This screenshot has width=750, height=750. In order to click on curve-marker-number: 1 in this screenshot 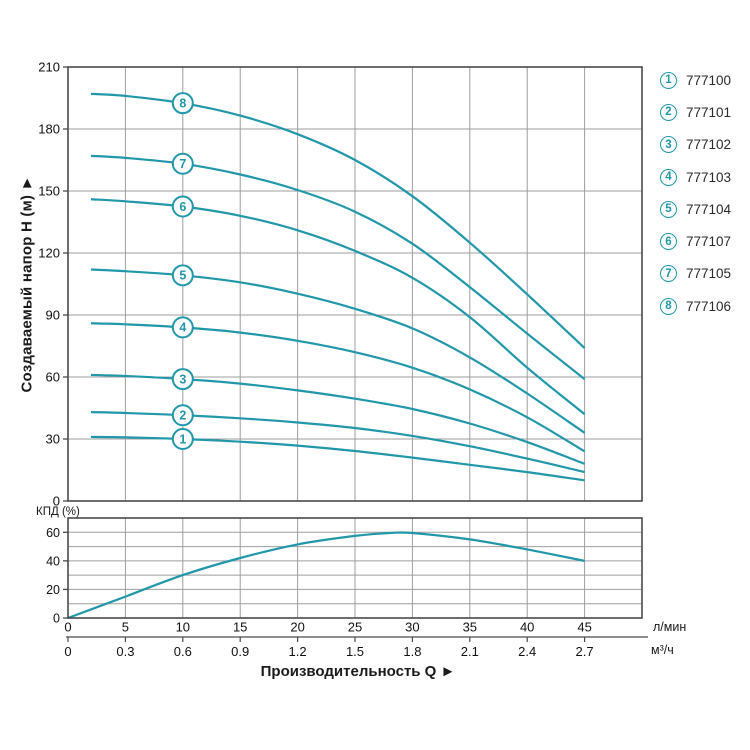, I will do `click(182, 439)`.